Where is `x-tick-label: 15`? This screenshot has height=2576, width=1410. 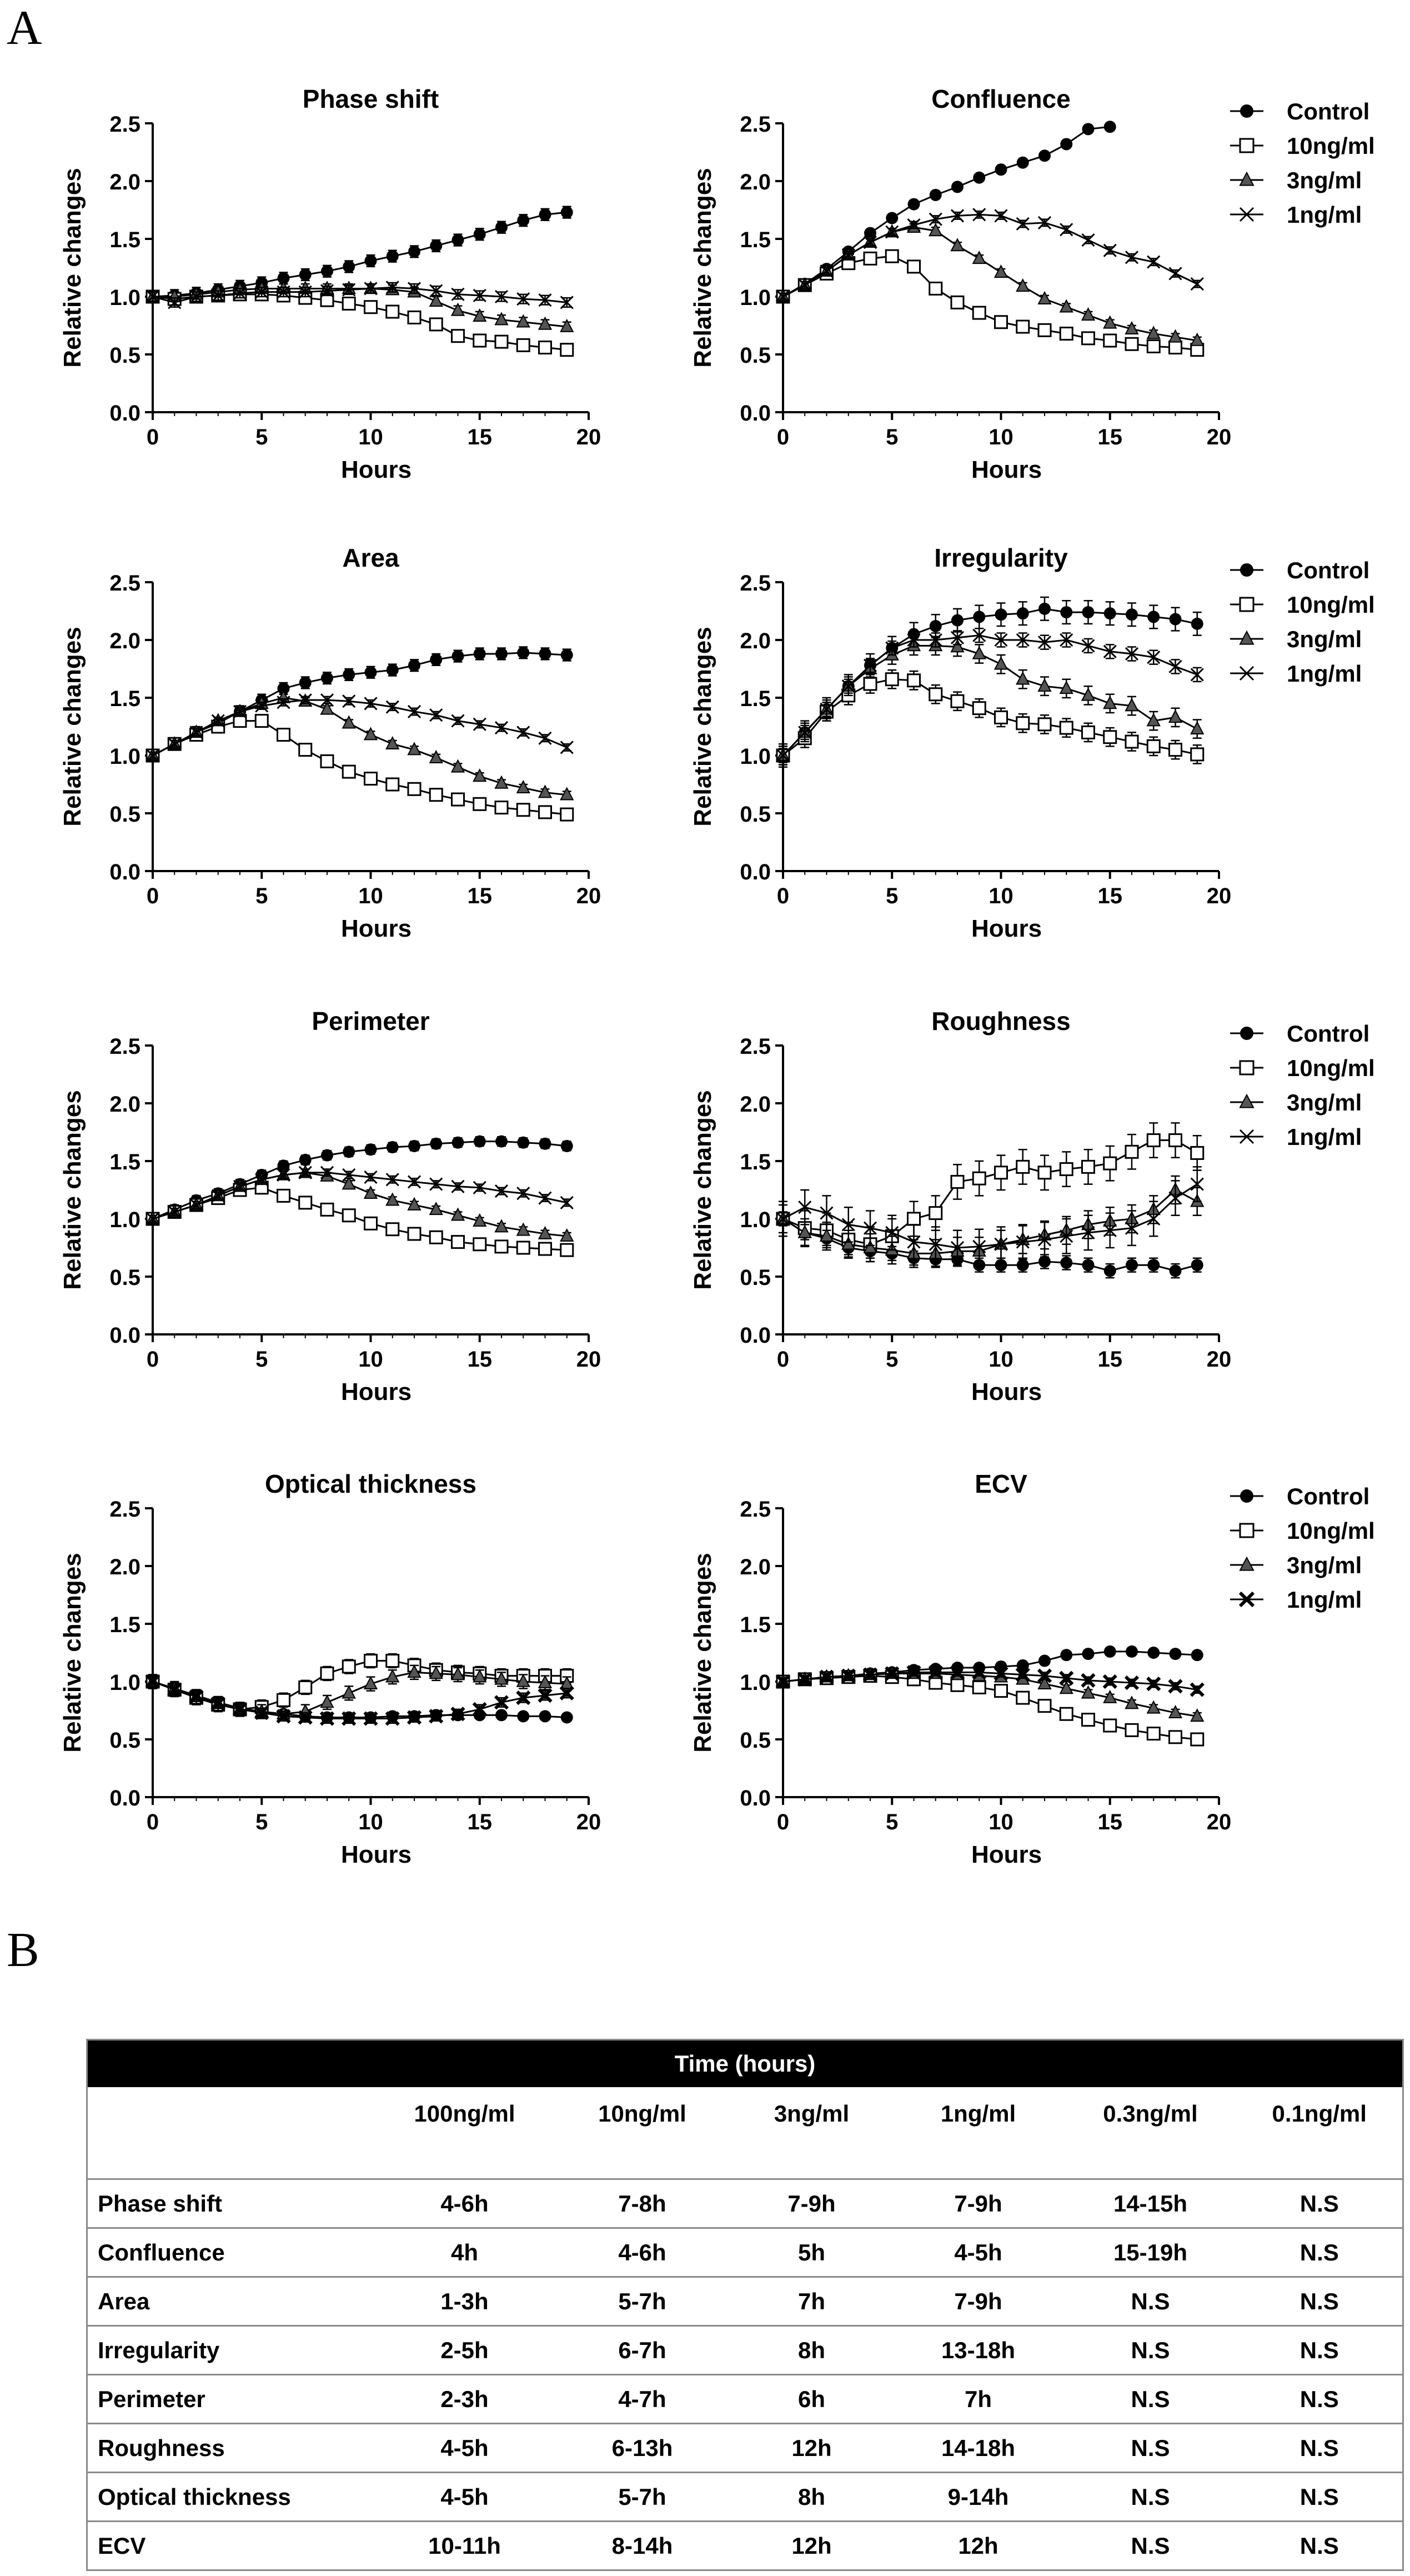
x-tick-label: 15 is located at coordinates (480, 1360).